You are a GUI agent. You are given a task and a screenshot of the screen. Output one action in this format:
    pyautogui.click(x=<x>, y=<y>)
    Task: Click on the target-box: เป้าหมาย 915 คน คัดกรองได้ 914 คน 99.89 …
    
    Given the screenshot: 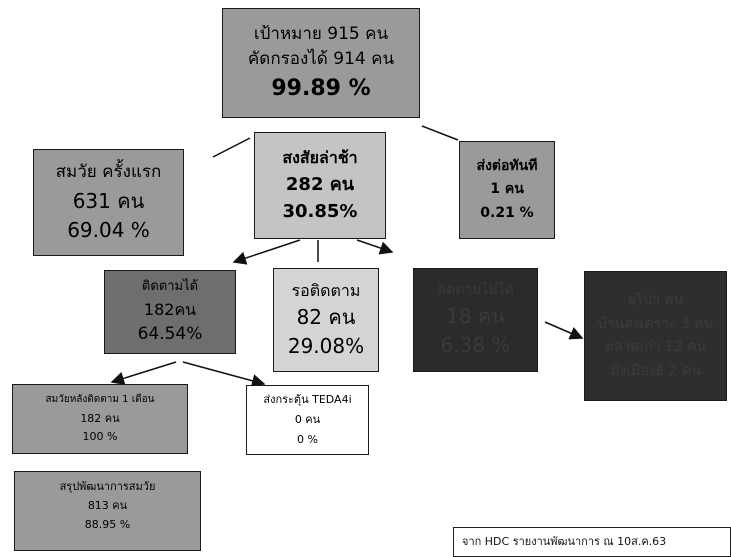 What is the action you would take?
    pyautogui.click(x=321, y=63)
    